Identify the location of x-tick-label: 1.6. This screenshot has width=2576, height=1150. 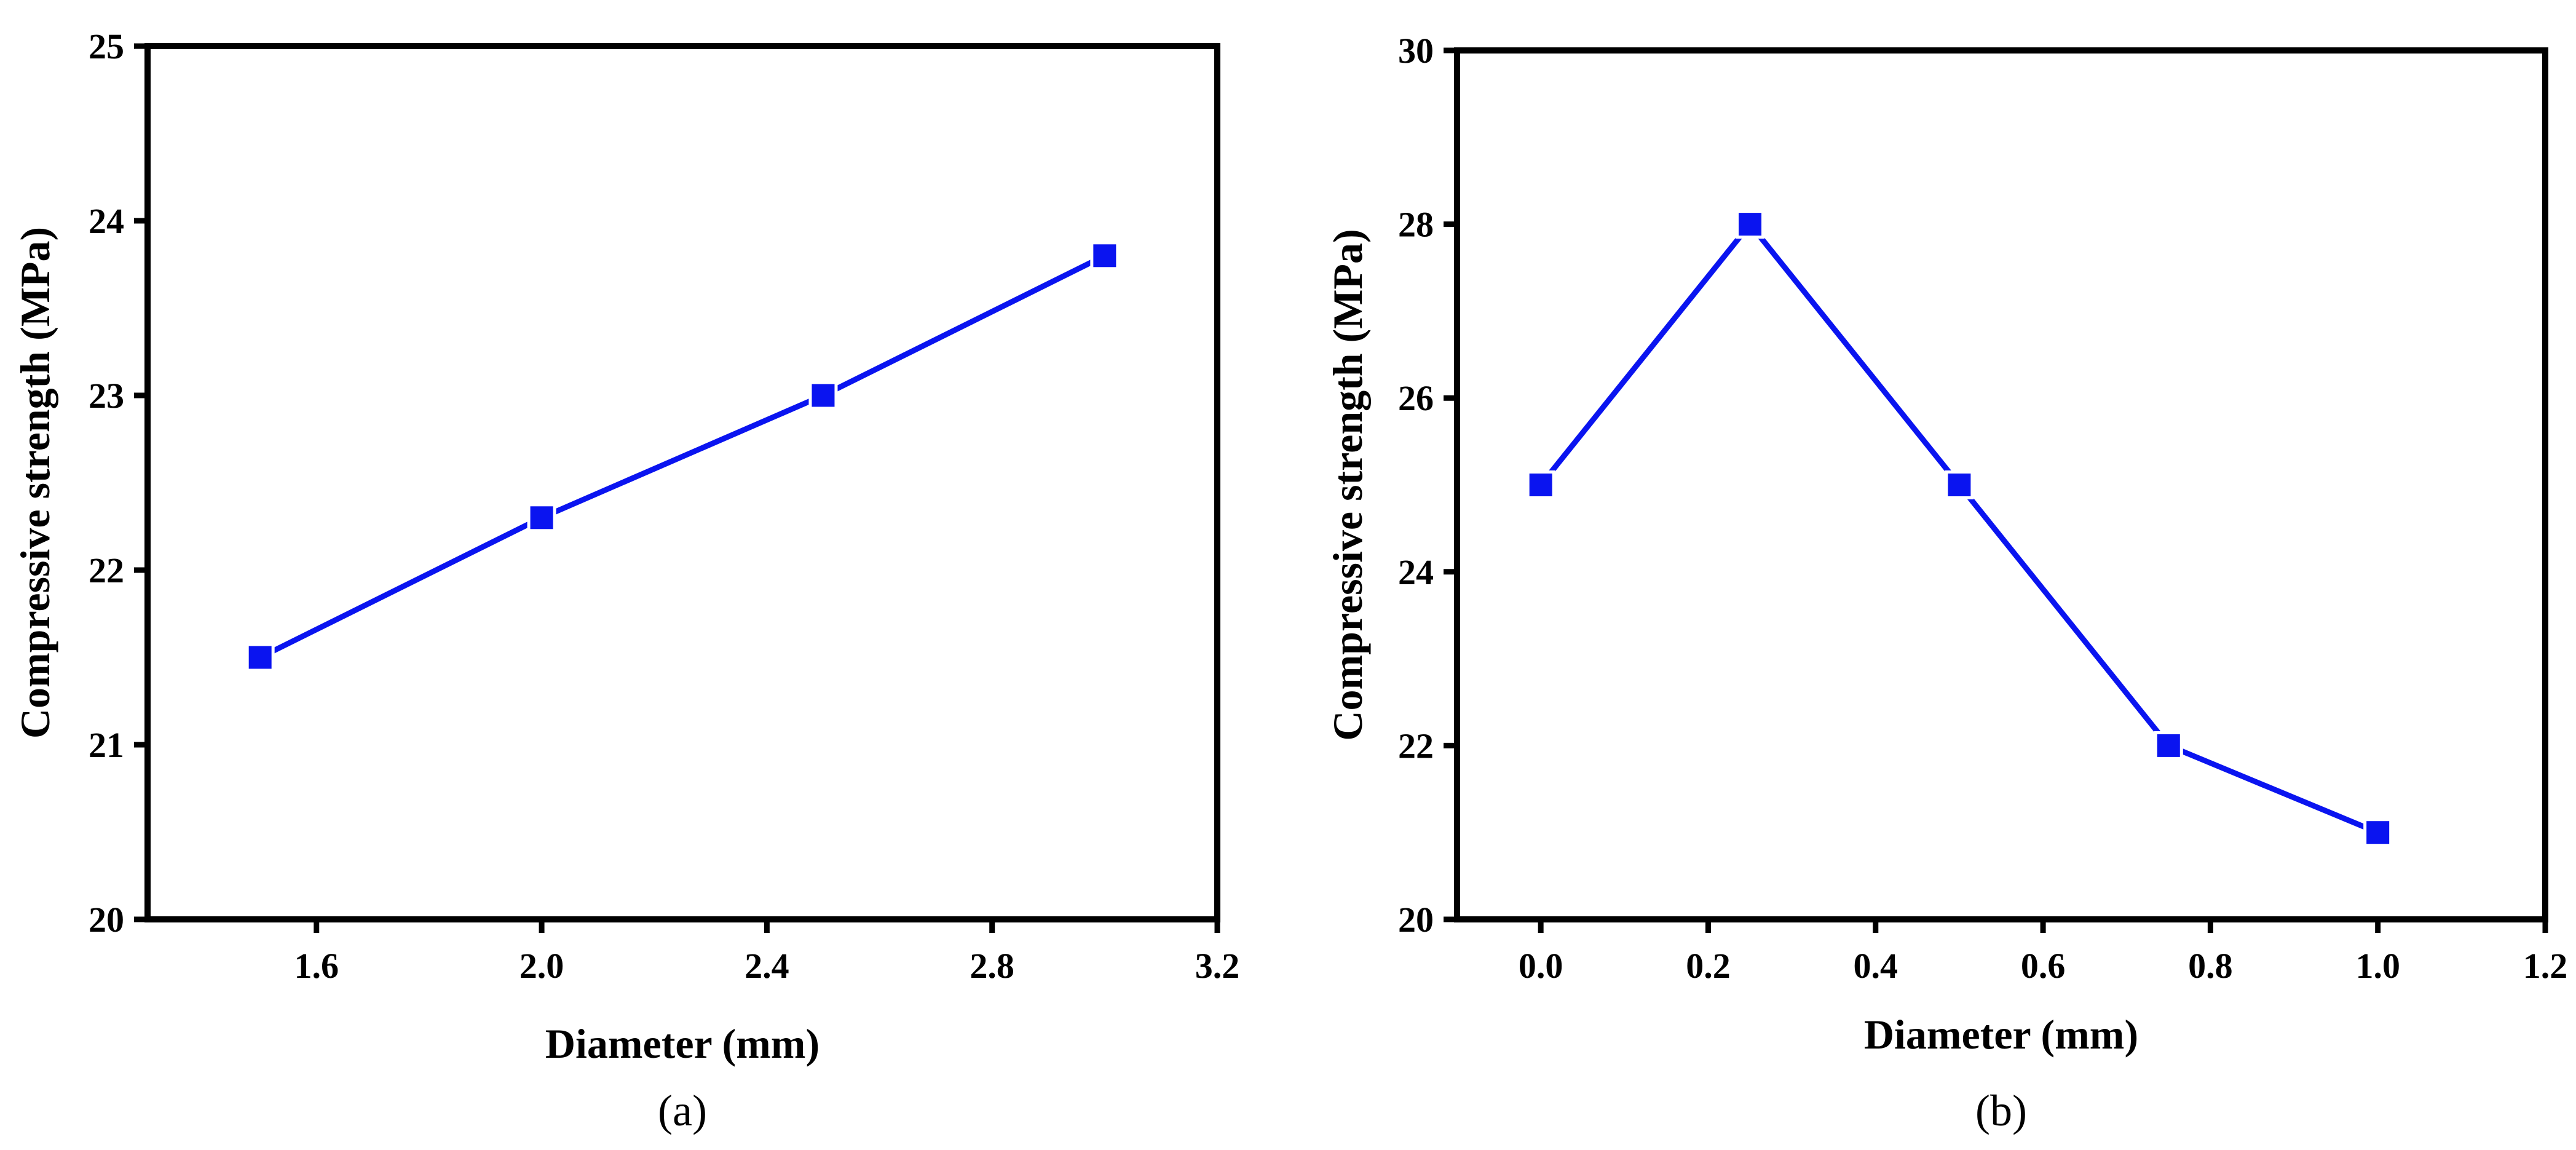
(316, 966).